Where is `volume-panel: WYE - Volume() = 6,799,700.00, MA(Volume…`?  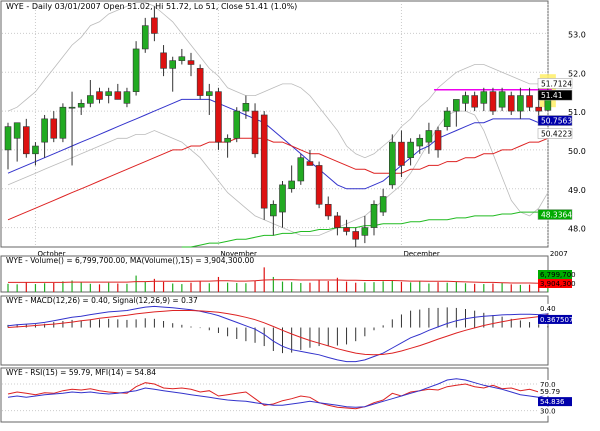 volume-panel: WYE - Volume() = 6,799,700.00, MA(Volume… is located at coordinates (288, 274).